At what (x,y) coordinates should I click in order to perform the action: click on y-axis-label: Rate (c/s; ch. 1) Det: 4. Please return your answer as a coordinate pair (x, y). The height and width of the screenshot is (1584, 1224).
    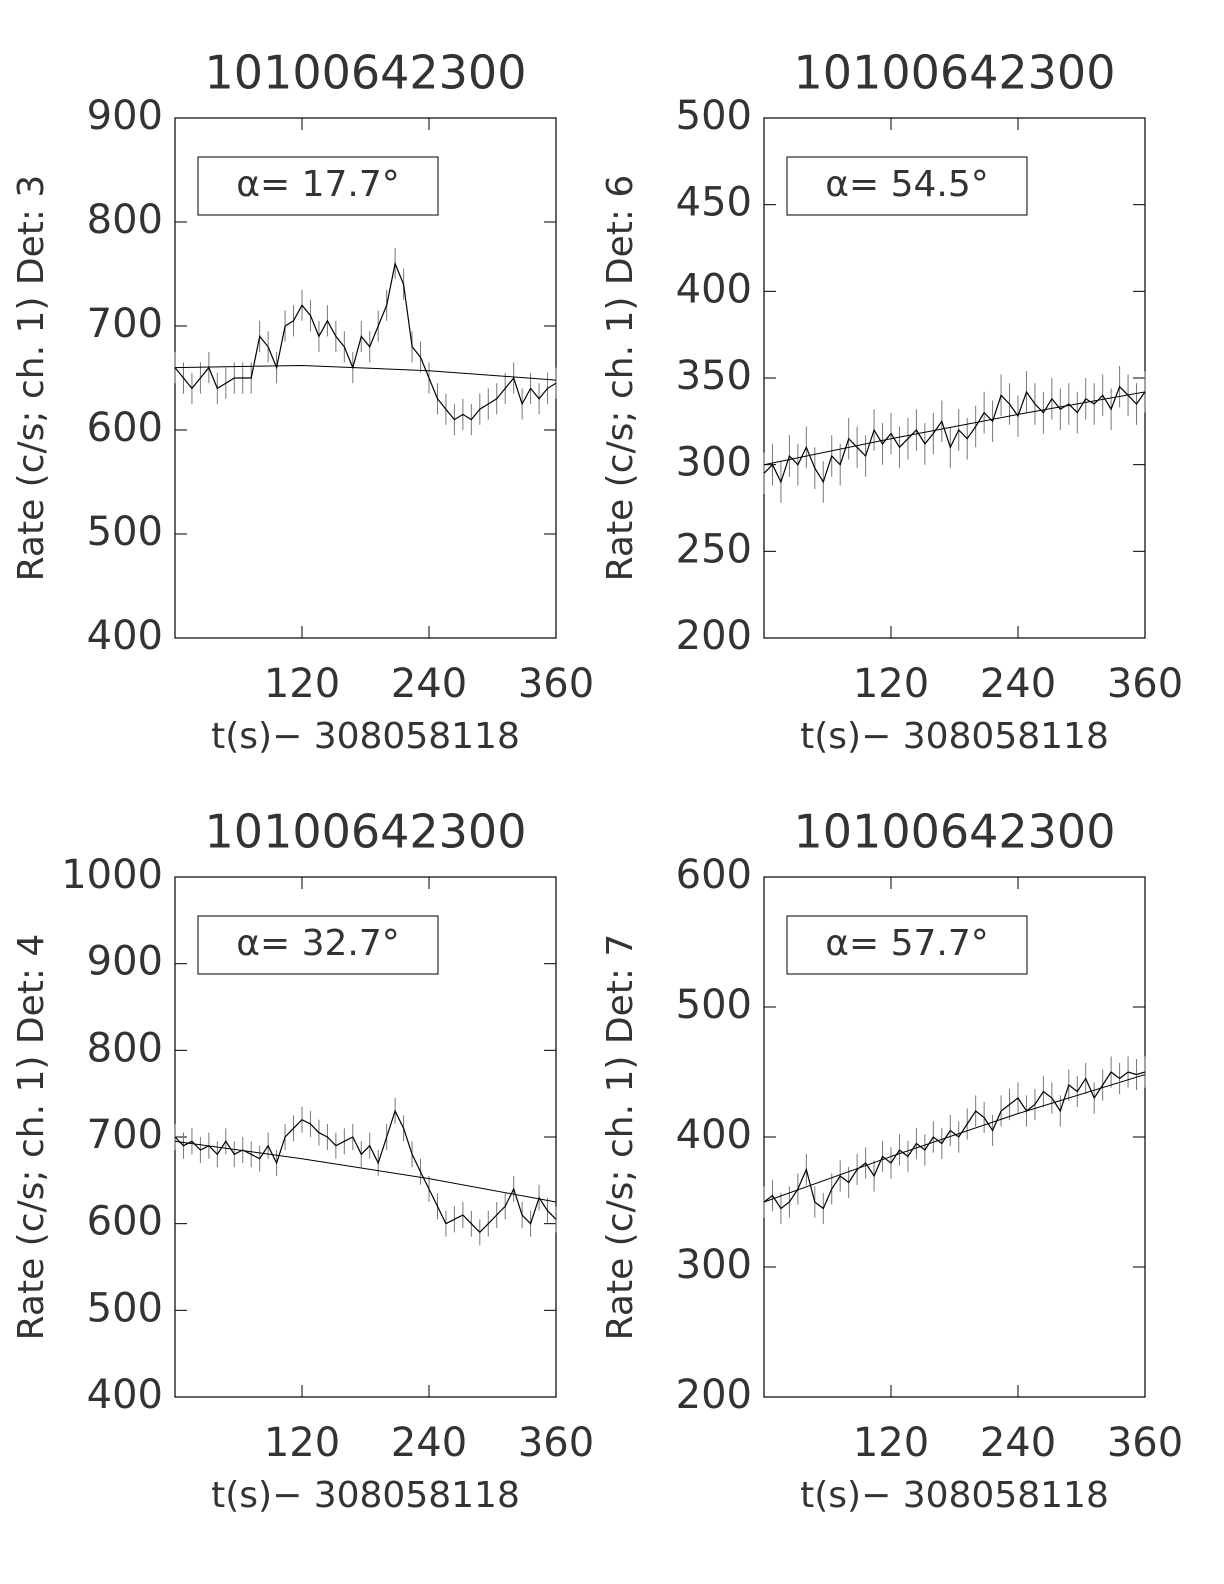
    Looking at the image, I should click on (31, 1137).